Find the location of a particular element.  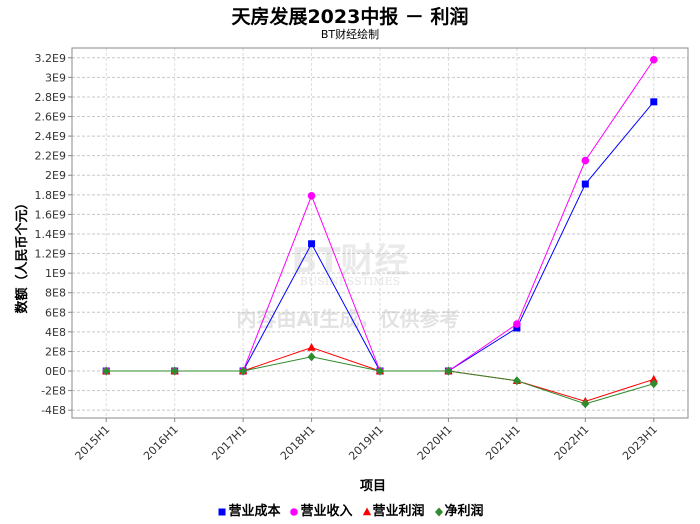

y-tick-label: 2.4E9 is located at coordinates (50, 136).